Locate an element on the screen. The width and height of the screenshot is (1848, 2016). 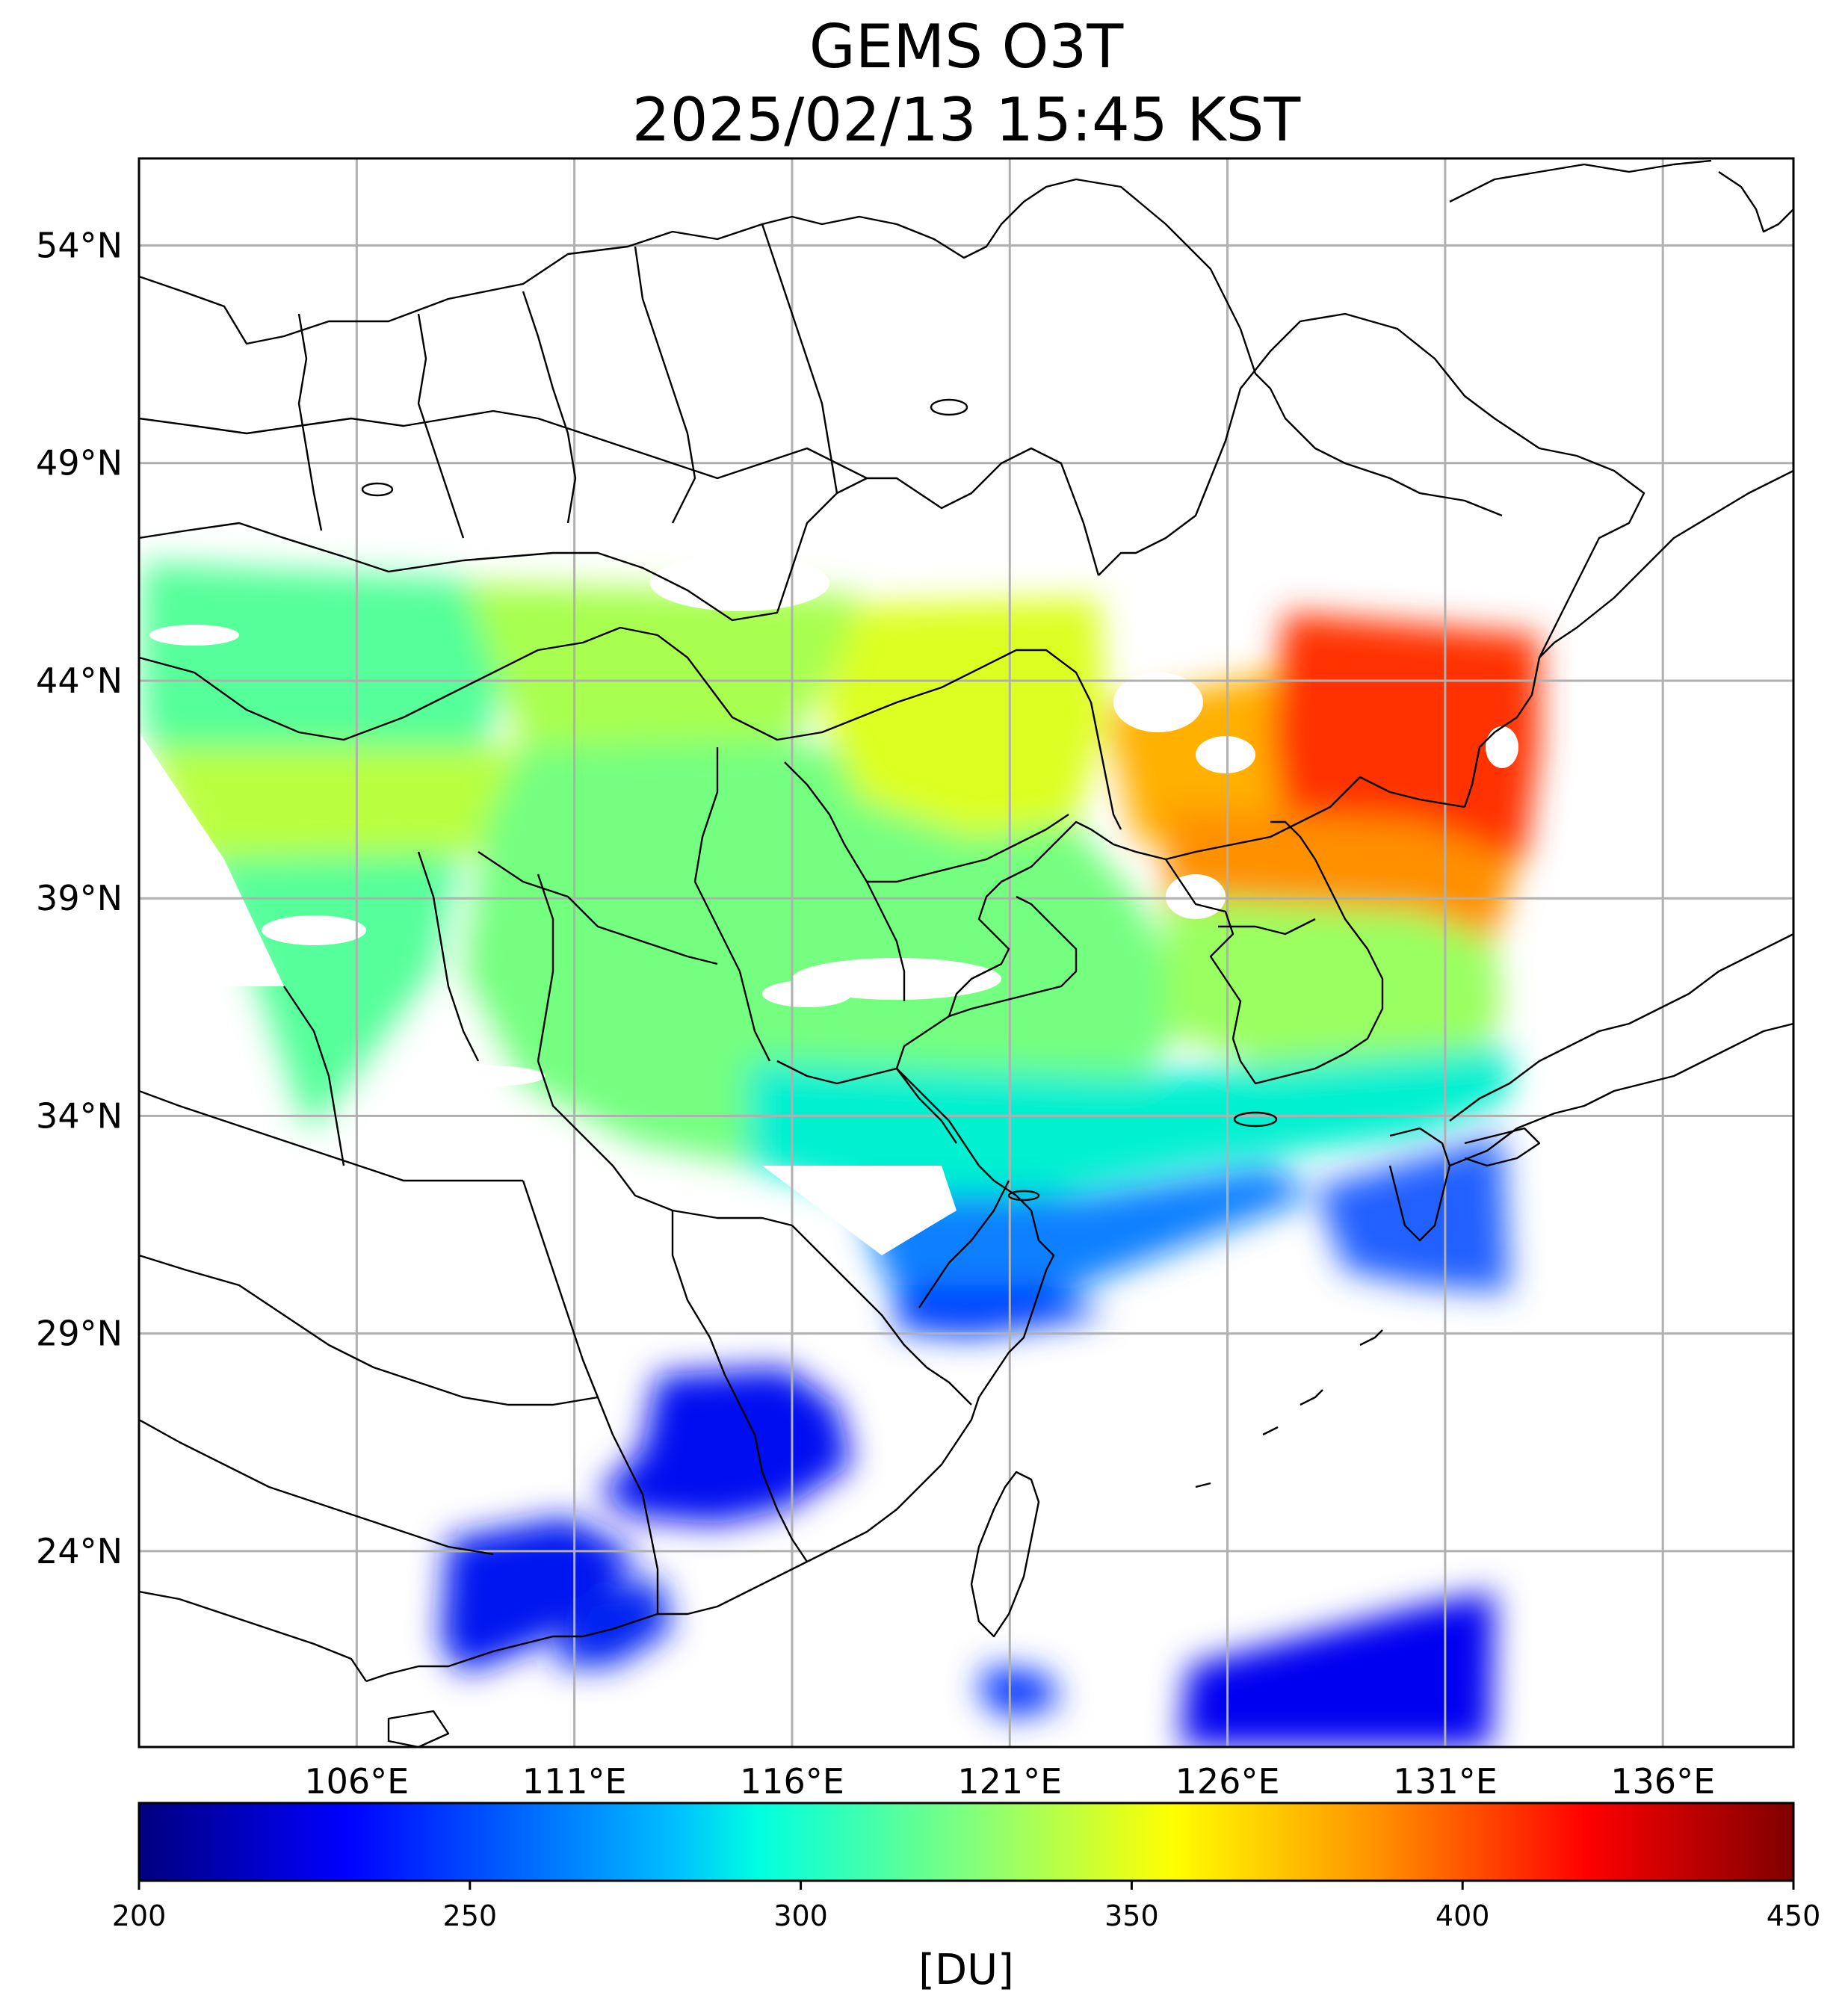
colorbar-tick-label: 200 is located at coordinates (139, 1915).